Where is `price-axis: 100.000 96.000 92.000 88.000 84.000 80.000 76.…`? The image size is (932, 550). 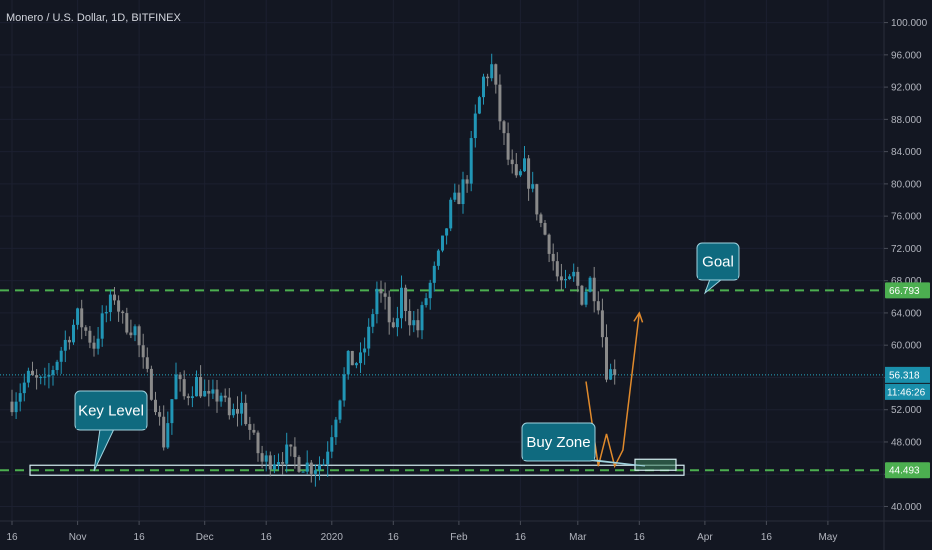
price-axis: 100.000 96.000 92.000 88.000 84.000 80.000 76.… is located at coordinates (906, 275).